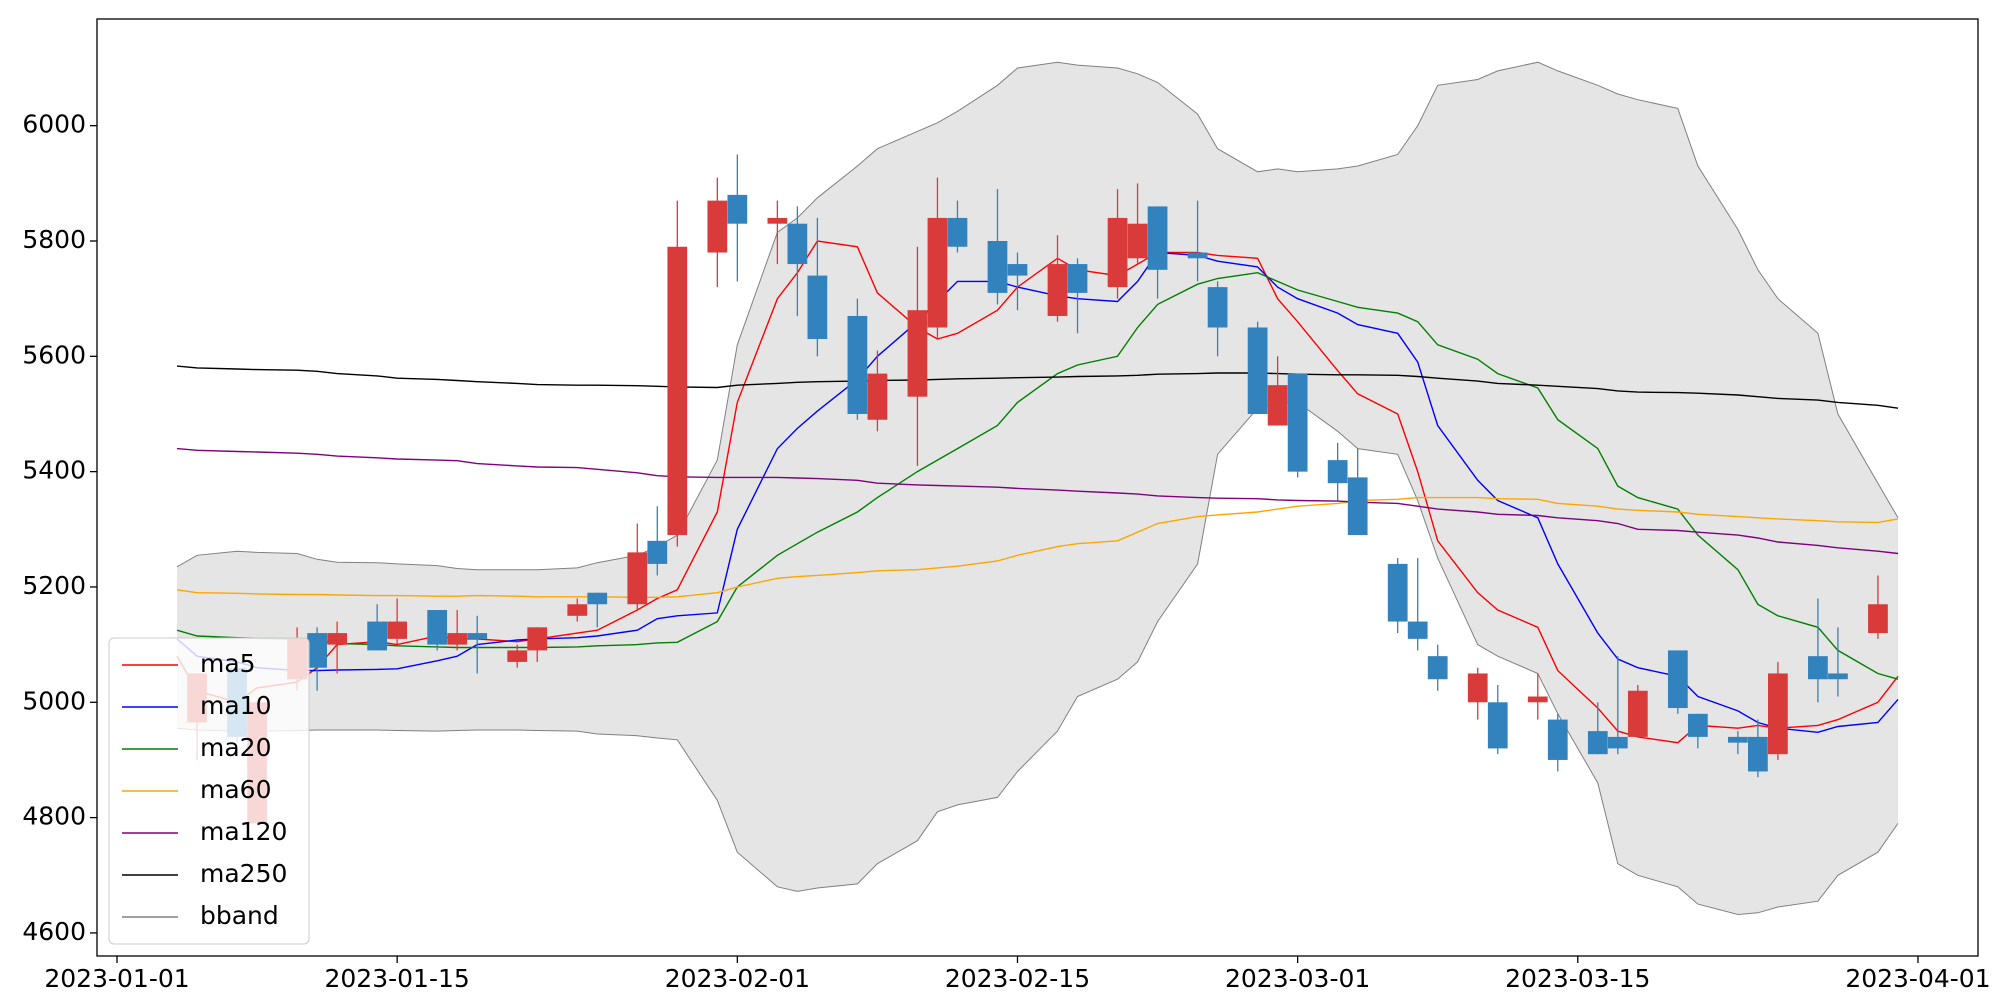 The image size is (2000, 1004). I want to click on y-tick-label: 6000, so click(54, 124).